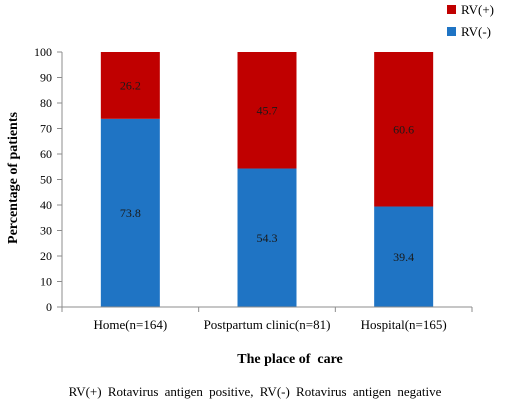  What do you see at coordinates (470, 20) in the screenshot?
I see `legend: RV(+) RV(-)` at bounding box center [470, 20].